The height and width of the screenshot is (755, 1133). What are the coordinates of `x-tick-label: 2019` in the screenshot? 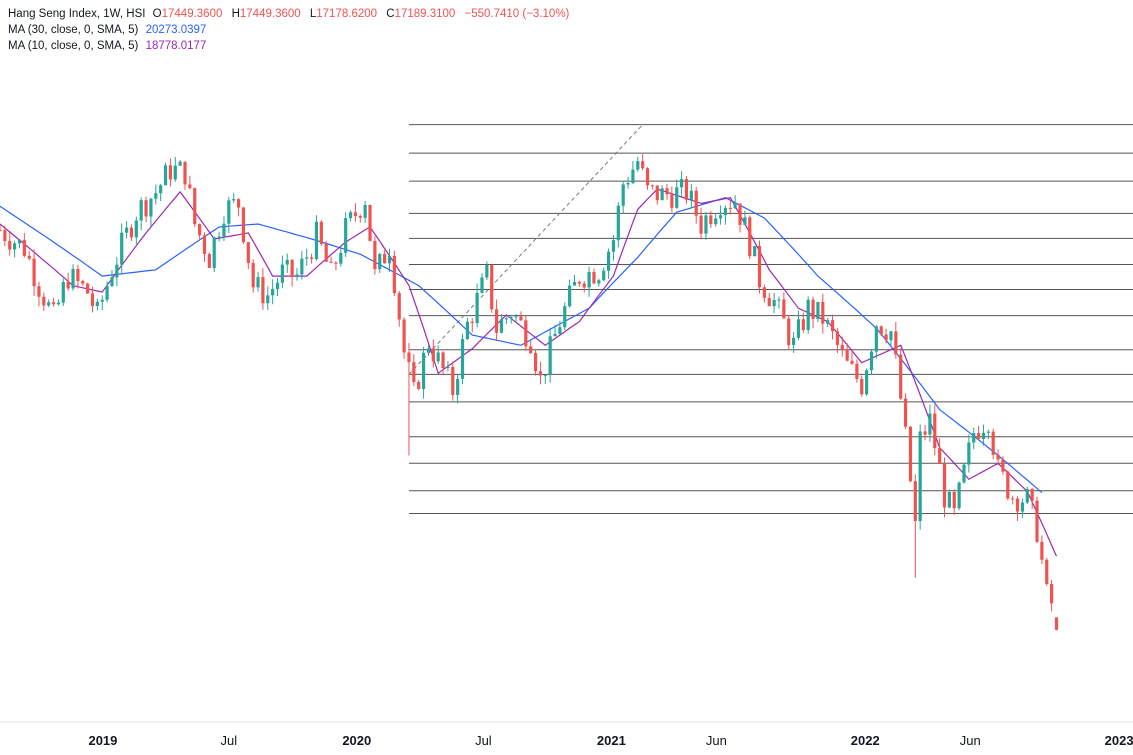 It's located at (102, 740).